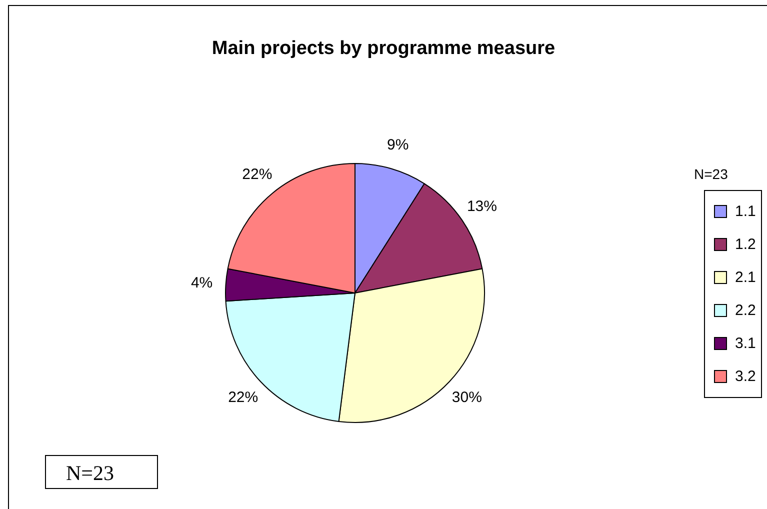 The width and height of the screenshot is (767, 509). I want to click on data-label: 13%, so click(481, 206).